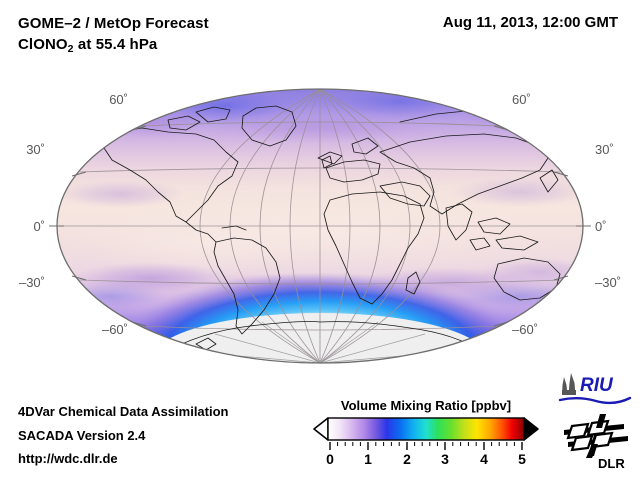 The height and width of the screenshot is (480, 640). Describe the element at coordinates (484, 459) in the screenshot. I see `colorbar-tick-4: 4` at that location.